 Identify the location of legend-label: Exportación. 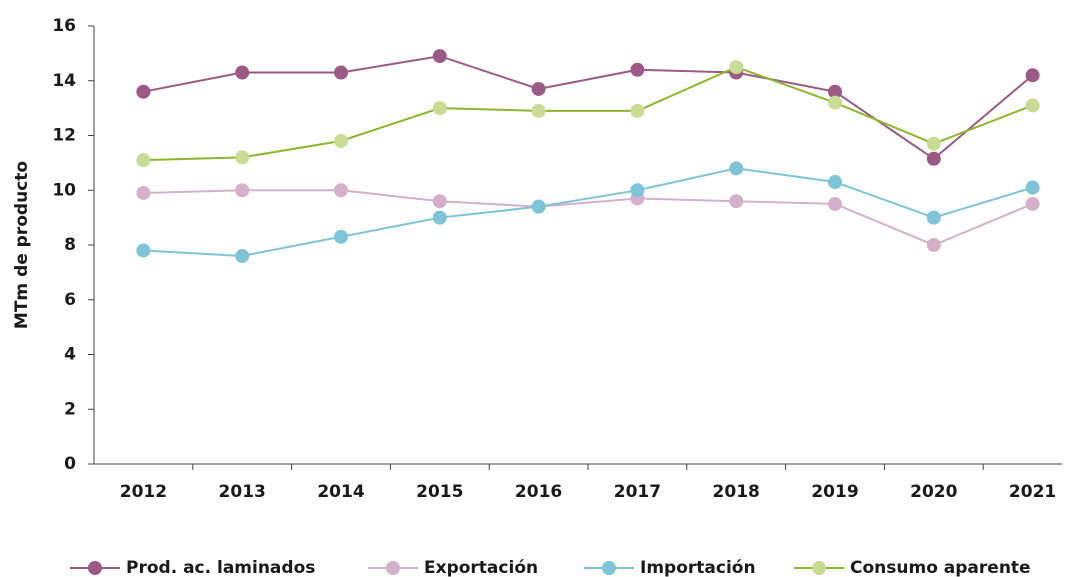
(481, 567).